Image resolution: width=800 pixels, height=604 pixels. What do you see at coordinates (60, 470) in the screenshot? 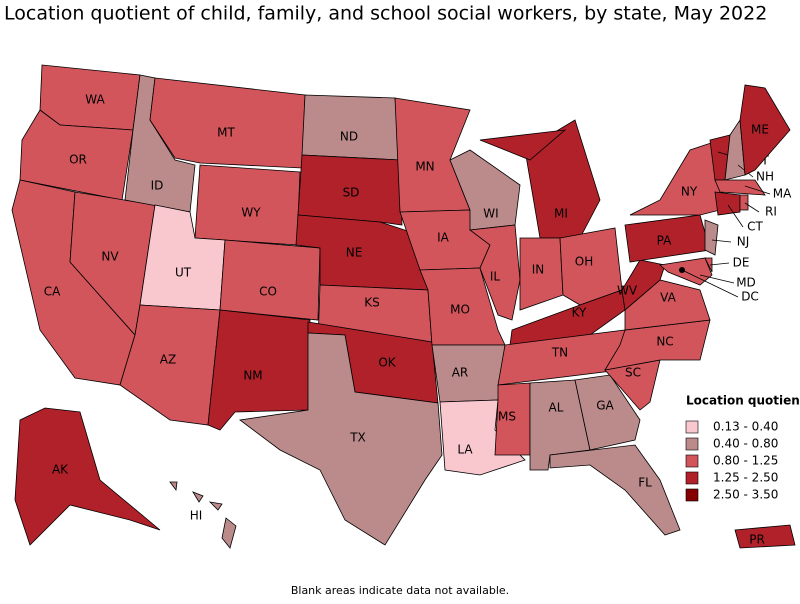
I see `state-label: AK` at bounding box center [60, 470].